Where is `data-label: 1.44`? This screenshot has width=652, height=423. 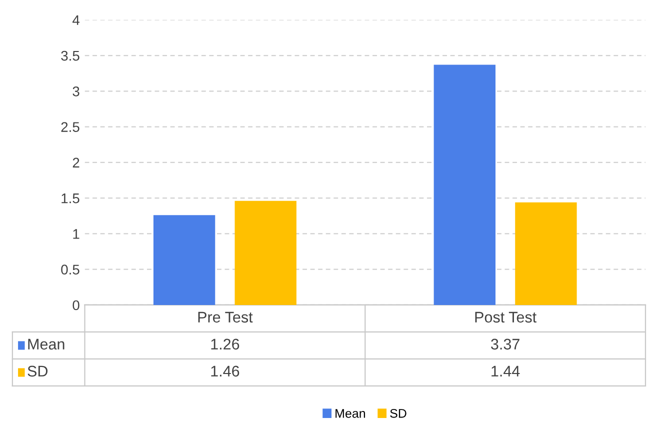 data-label: 1.44 is located at coordinates (506, 371).